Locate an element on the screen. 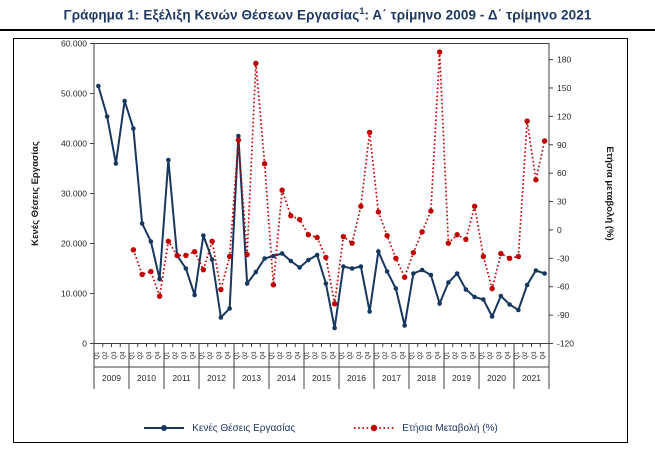 The image size is (655, 455). year-tick-label: 2021 is located at coordinates (531, 378).